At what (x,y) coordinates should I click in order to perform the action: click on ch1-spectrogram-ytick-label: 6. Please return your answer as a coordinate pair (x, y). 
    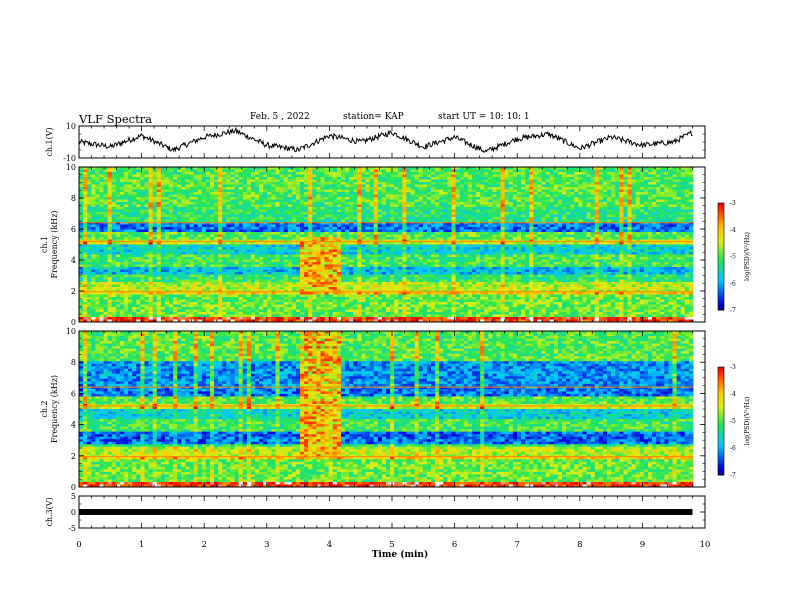
    Looking at the image, I should click on (73, 229).